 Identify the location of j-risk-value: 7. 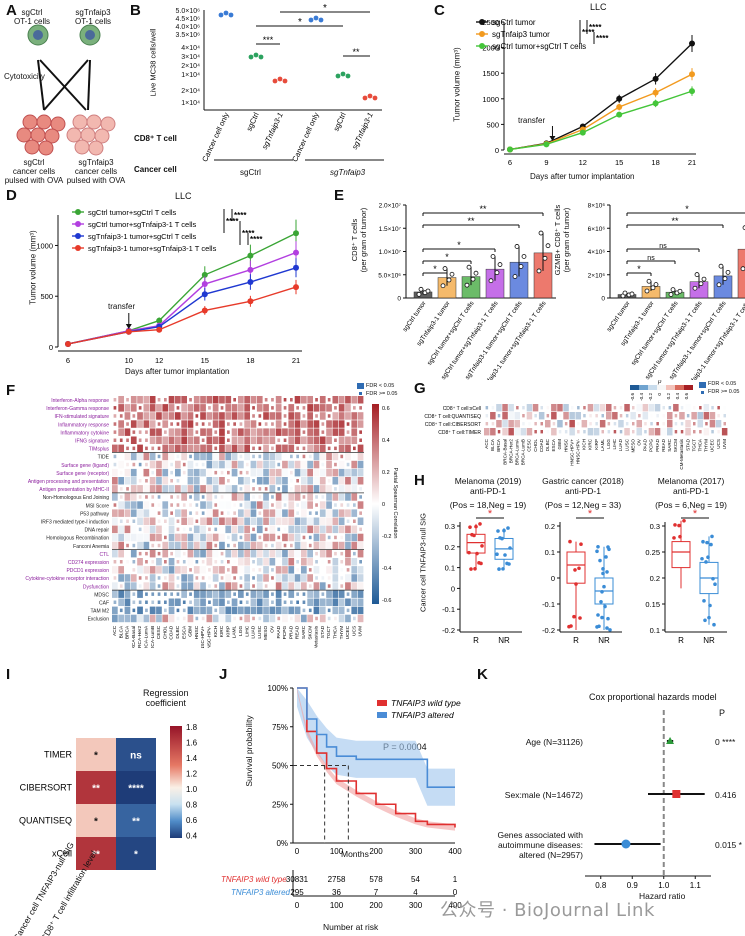
(376, 892).